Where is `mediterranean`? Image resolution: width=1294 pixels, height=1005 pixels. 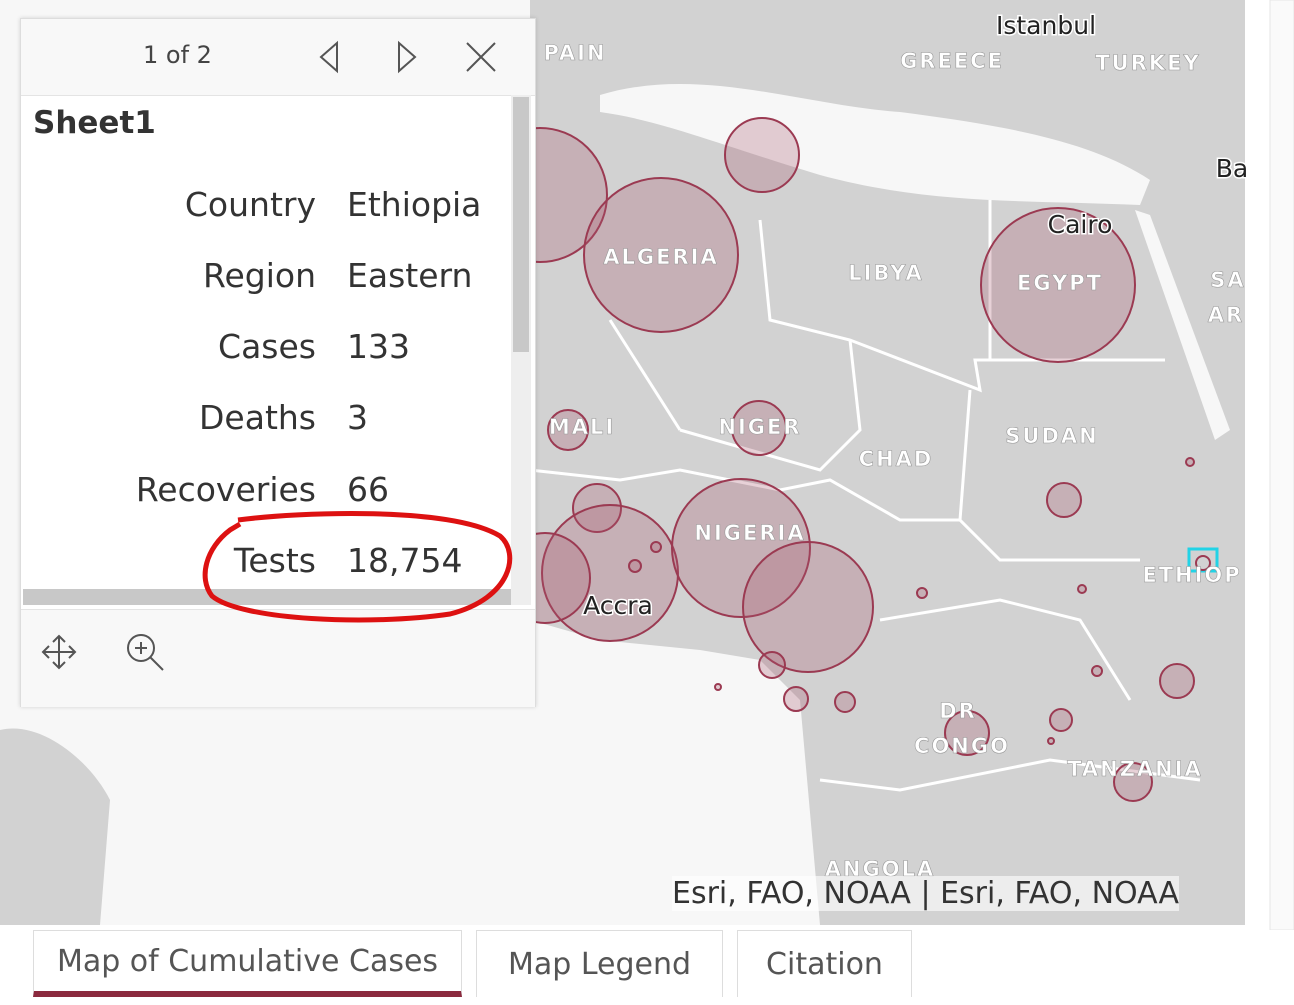
mediterranean is located at coordinates (875, 144).